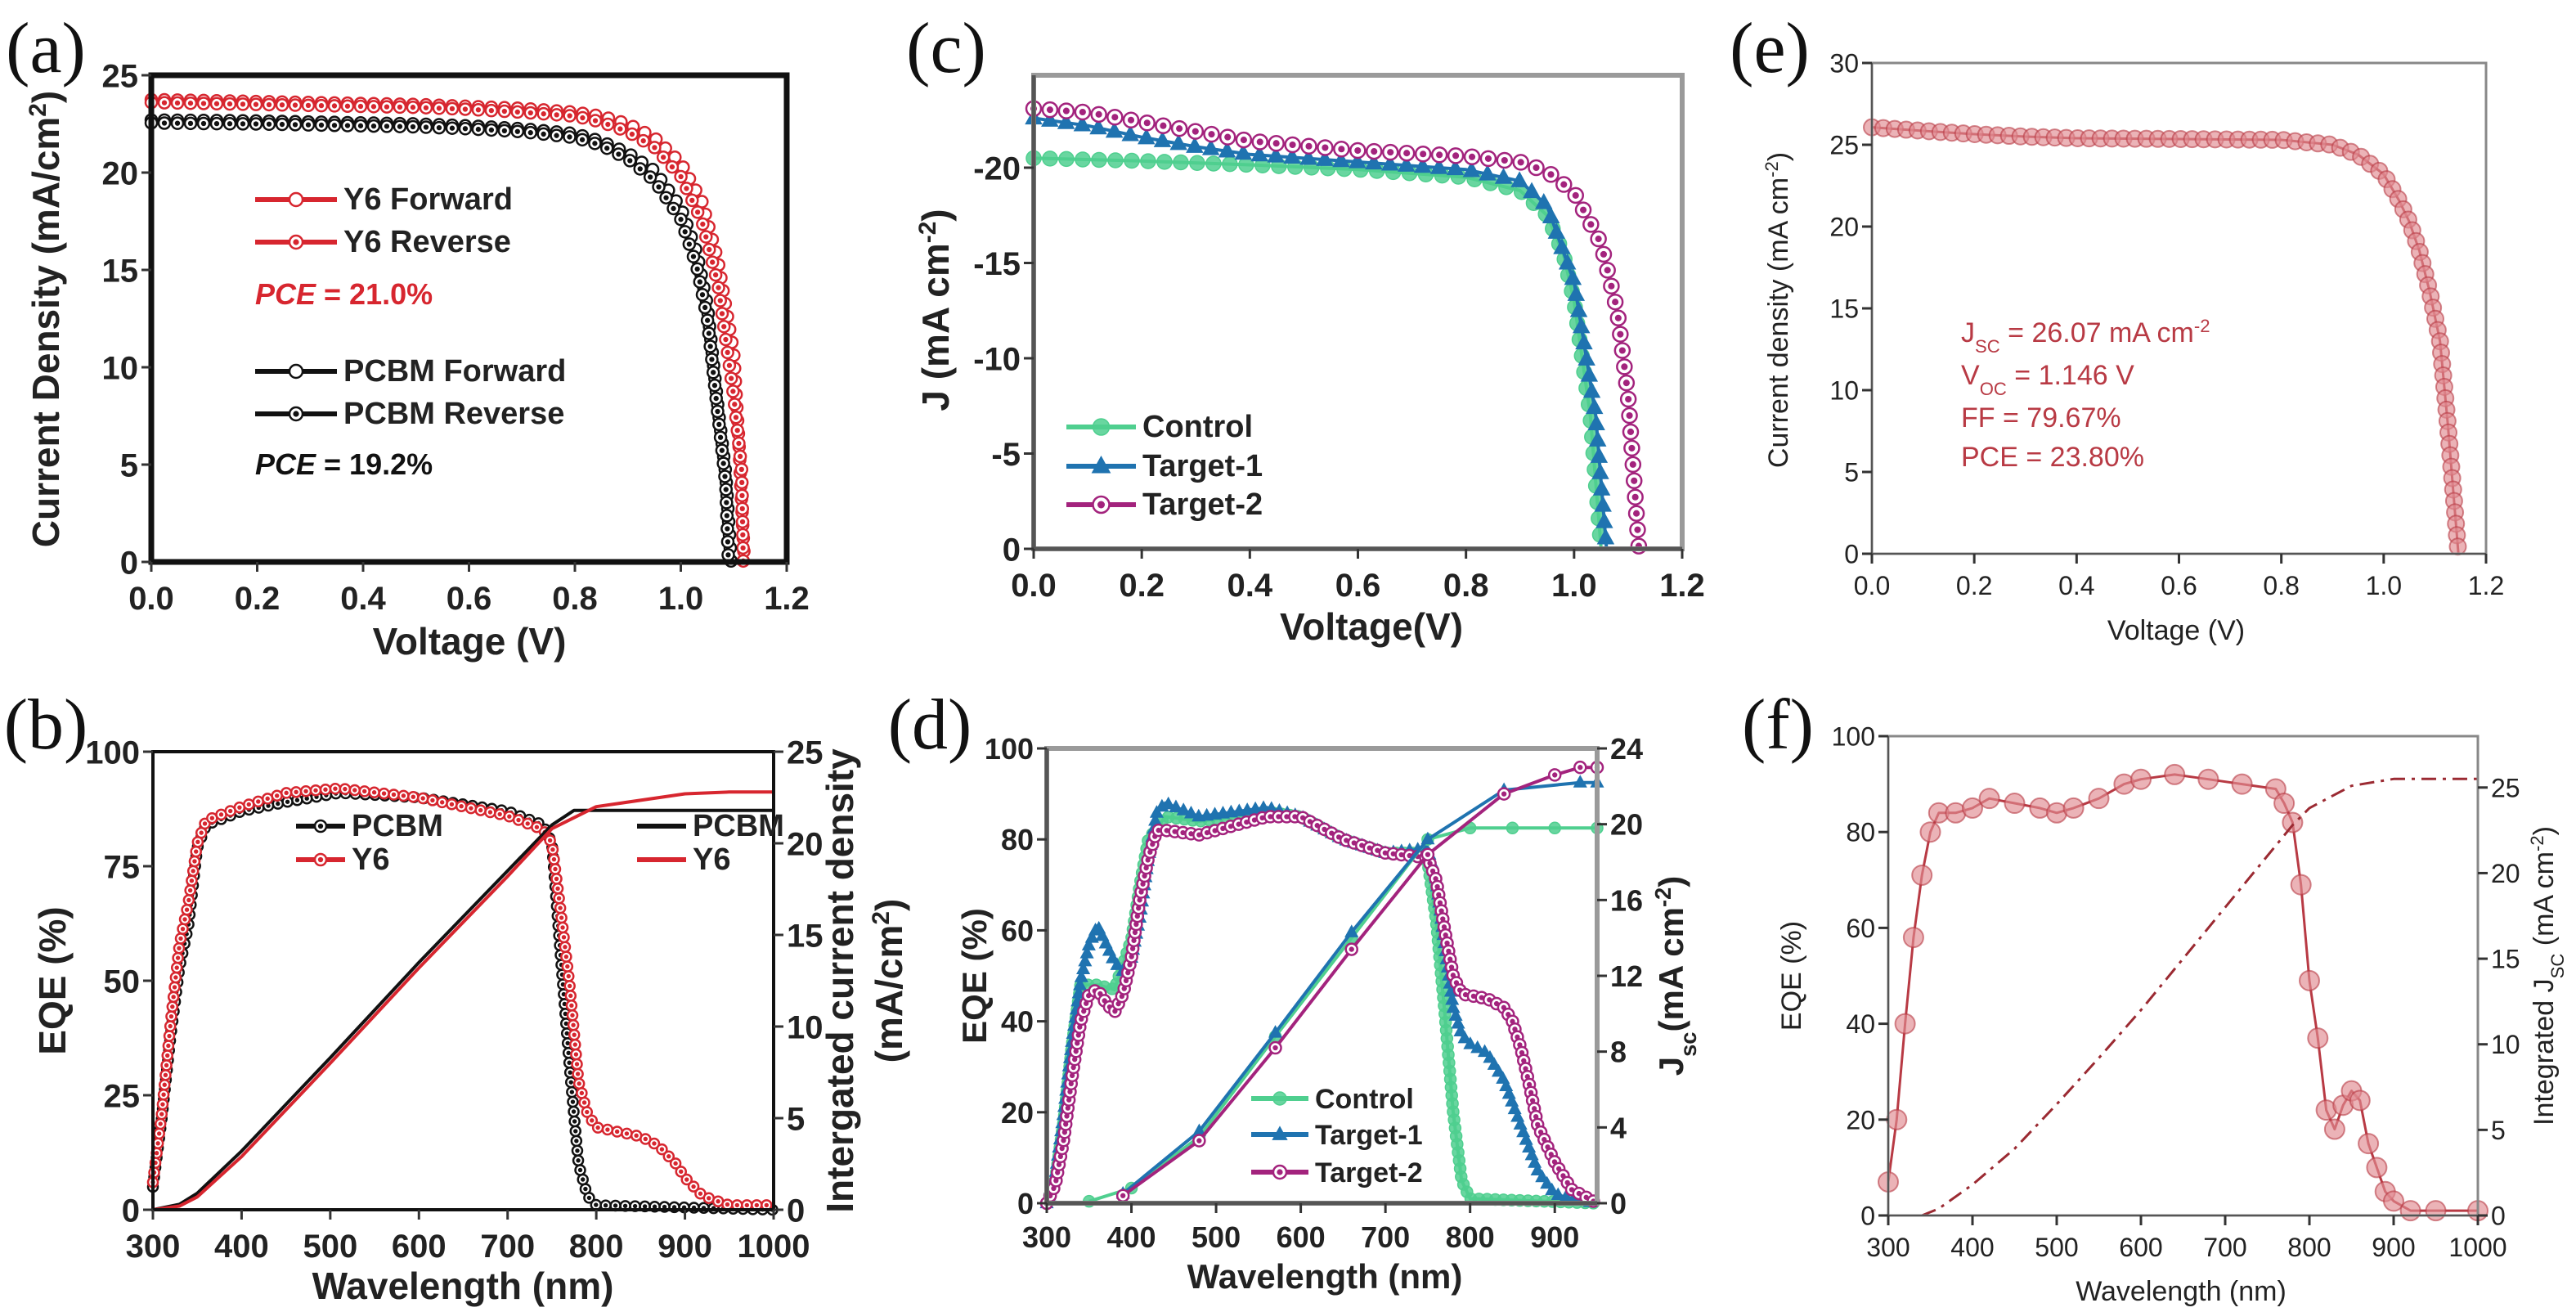 The height and width of the screenshot is (1312, 2576). Describe the element at coordinates (2486, 585) in the screenshot. I see `x-tick-label: 1.2` at that location.